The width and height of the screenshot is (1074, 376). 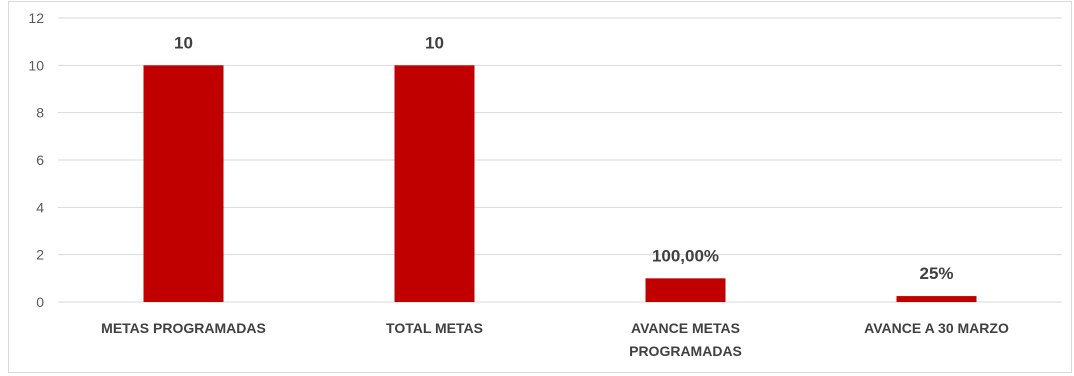 What do you see at coordinates (685, 255) in the screenshot?
I see `data-label: 100,00%` at bounding box center [685, 255].